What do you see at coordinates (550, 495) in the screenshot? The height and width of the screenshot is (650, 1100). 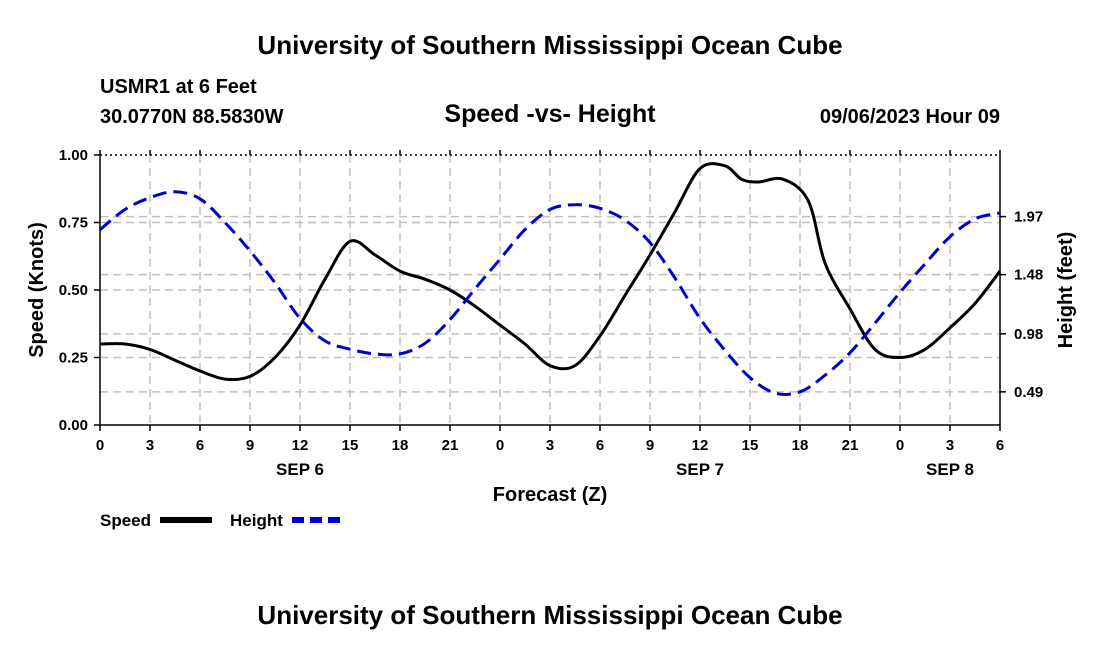 I see `x-axis-label: Forecast (Z)` at bounding box center [550, 495].